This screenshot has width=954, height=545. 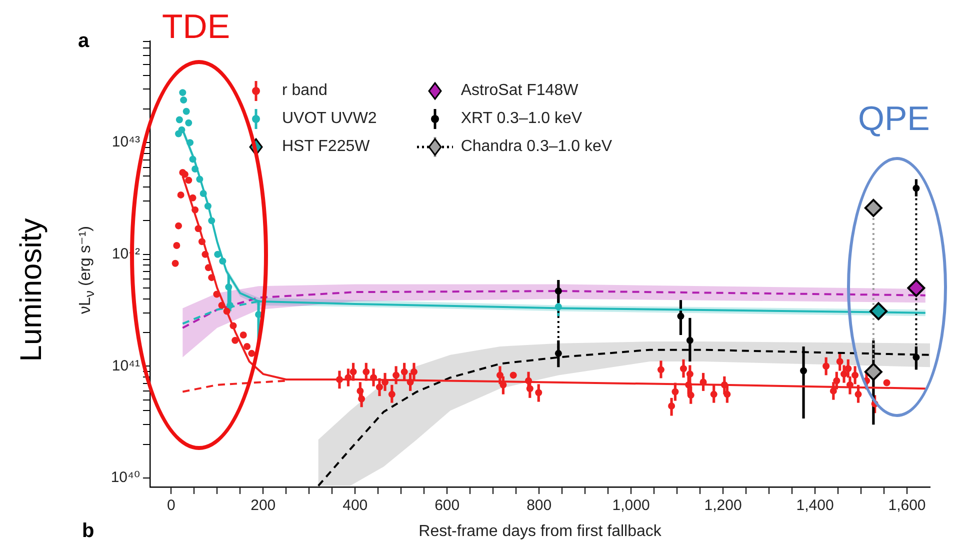 I want to click on x-tick-label: 600, so click(x=447, y=505).